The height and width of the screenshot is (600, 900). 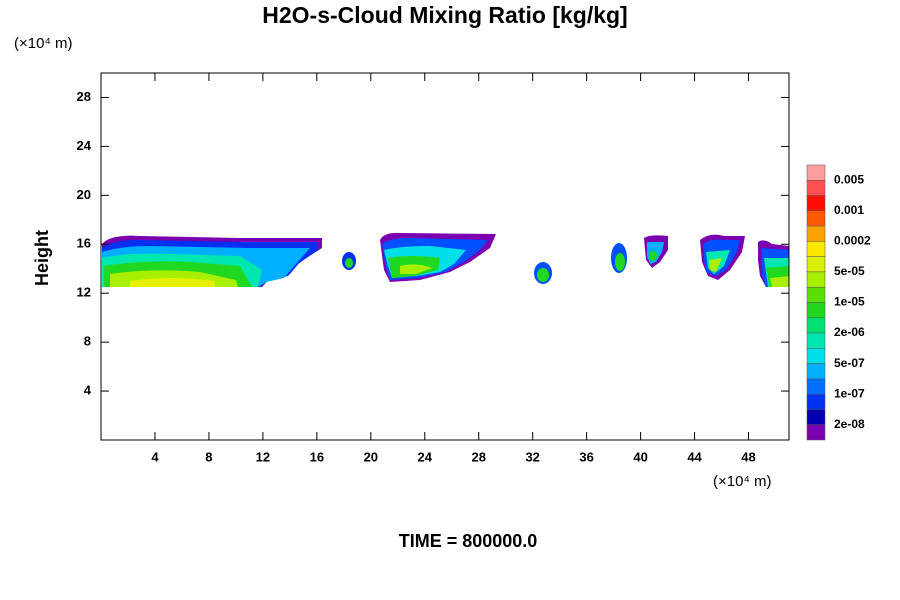 I want to click on x-tick-label: 28, so click(x=478, y=456).